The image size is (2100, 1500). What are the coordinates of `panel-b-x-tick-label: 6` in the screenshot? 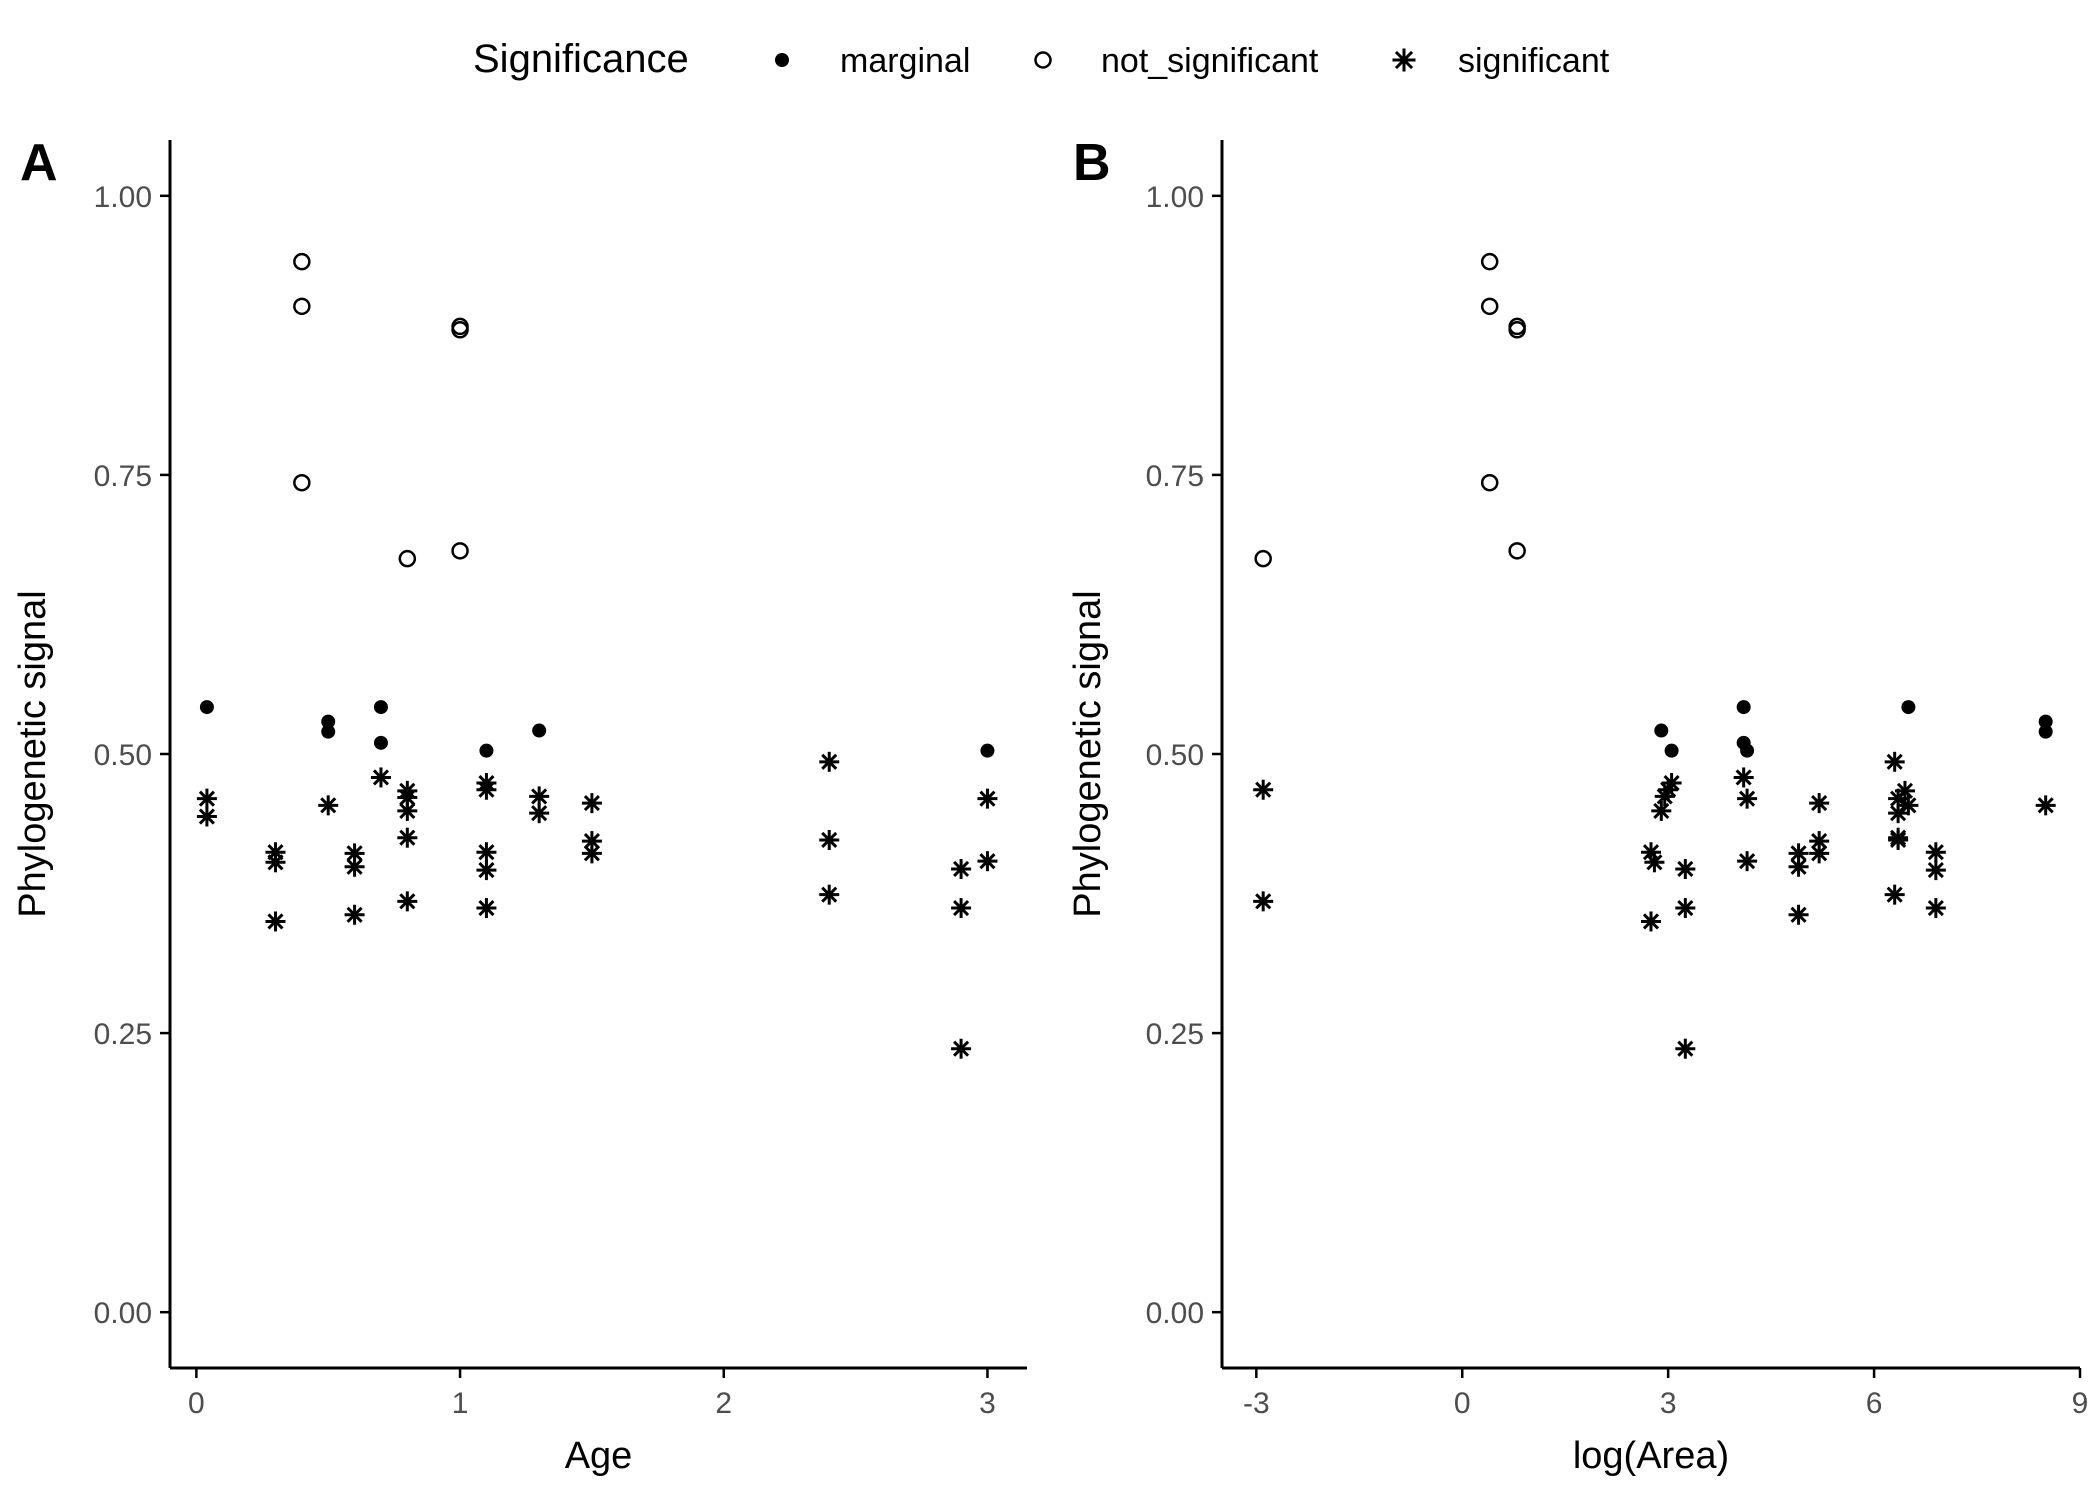 It's located at (1874, 1403).